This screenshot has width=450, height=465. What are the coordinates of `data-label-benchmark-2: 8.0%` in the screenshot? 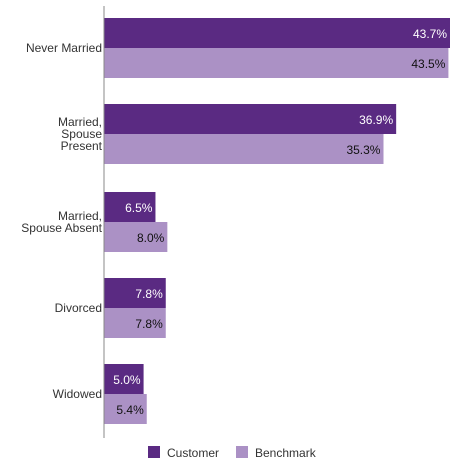 It's located at (151, 238).